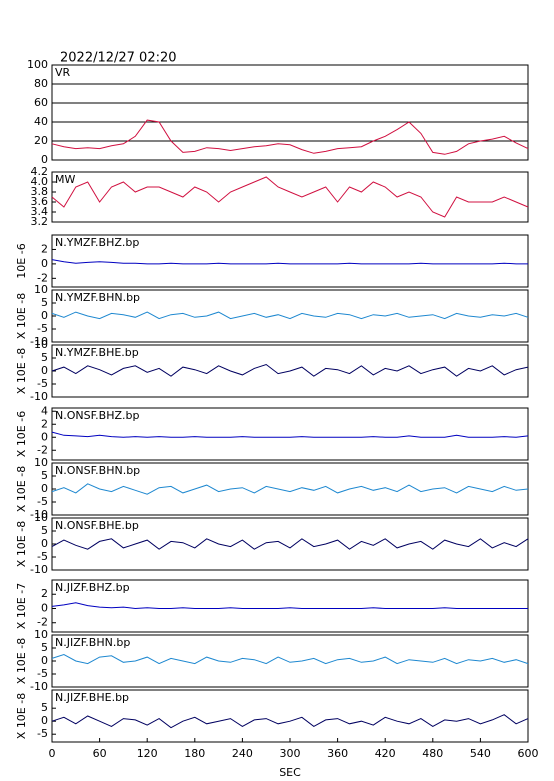  Describe the element at coordinates (41, 121) in the screenshot. I see `y-tick-label: 40` at that location.